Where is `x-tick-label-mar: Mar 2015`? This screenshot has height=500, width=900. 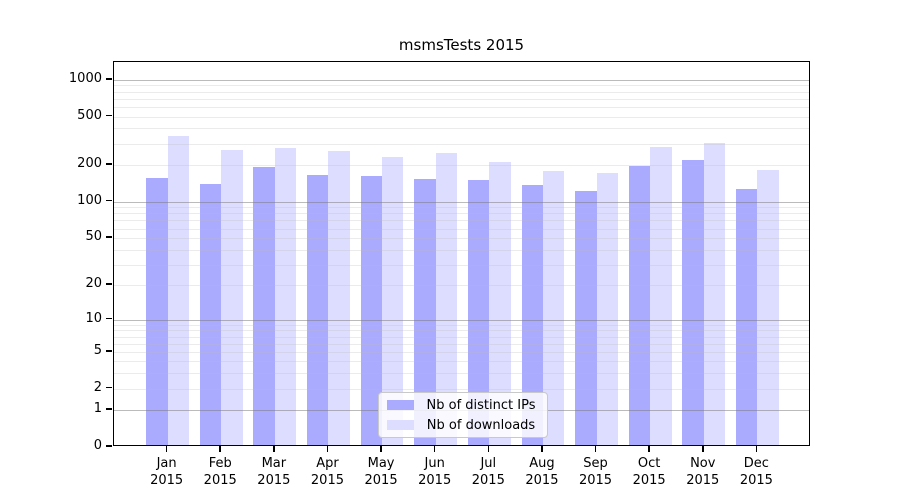
x-tick-label-mar: Mar 2015 is located at coordinates (274, 472).